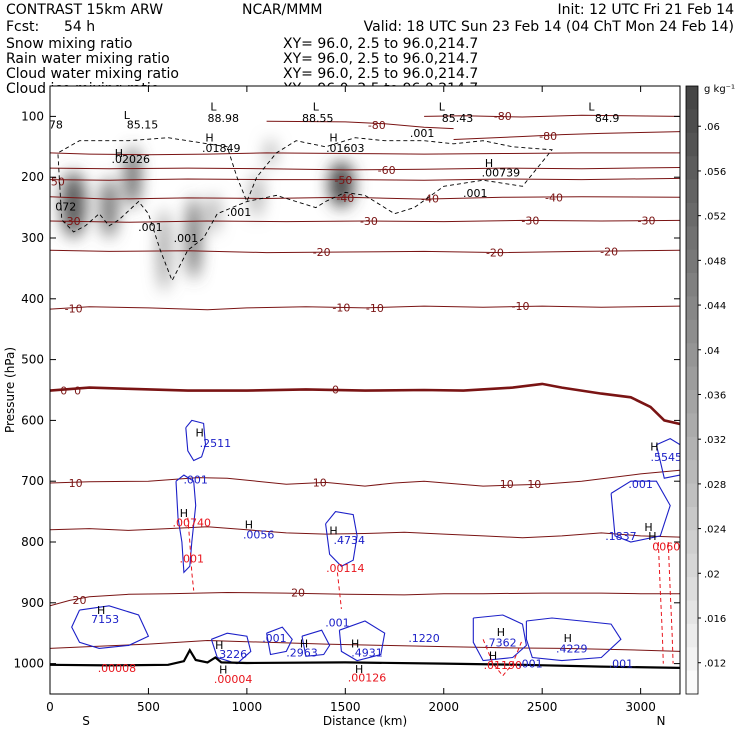  I want to click on colorbar-tick-label: .012, so click(715, 664).